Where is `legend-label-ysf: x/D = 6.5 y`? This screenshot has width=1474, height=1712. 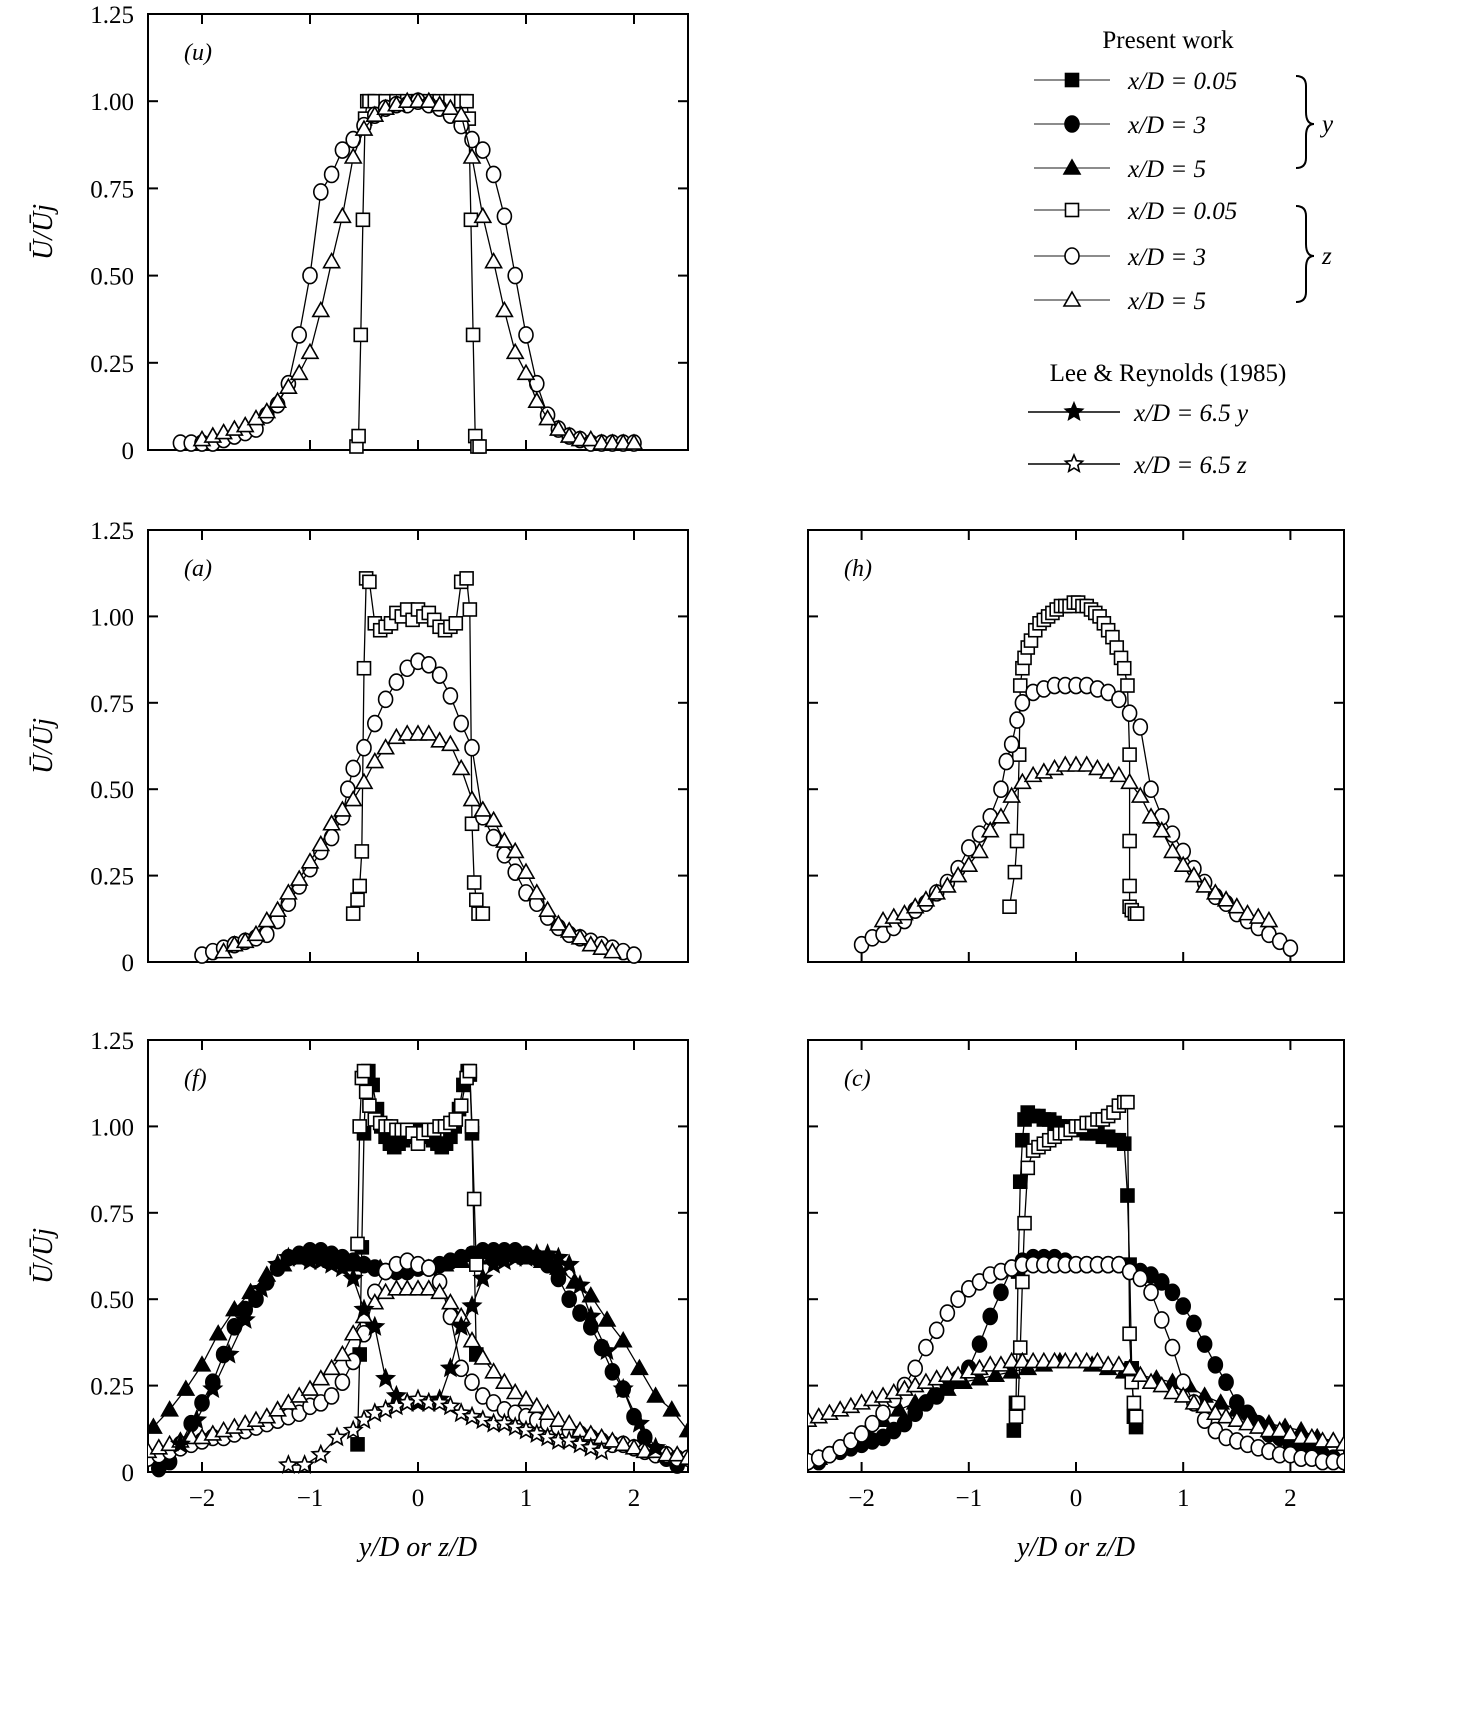
legend-label-ysf: x/D = 6.5 y is located at coordinates (1191, 413).